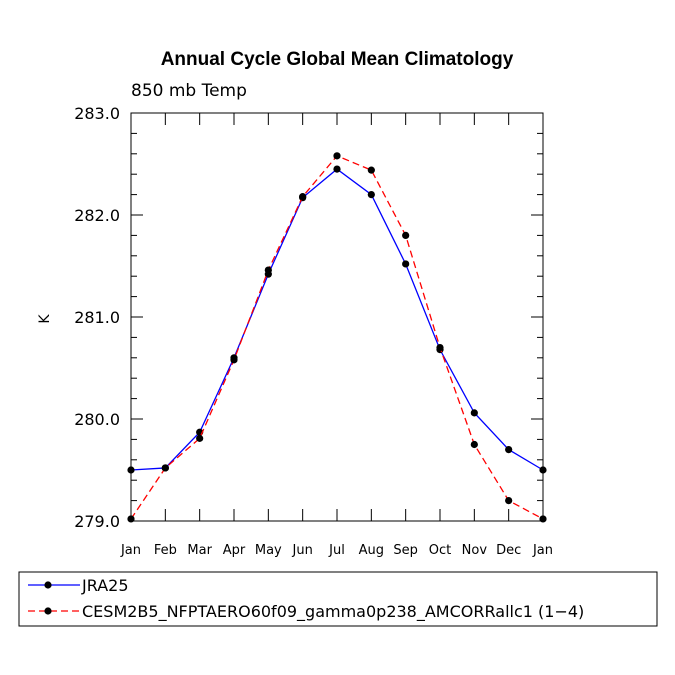 The height and width of the screenshot is (675, 675). What do you see at coordinates (97, 317) in the screenshot?
I see `y-tick-label: 281.0` at bounding box center [97, 317].